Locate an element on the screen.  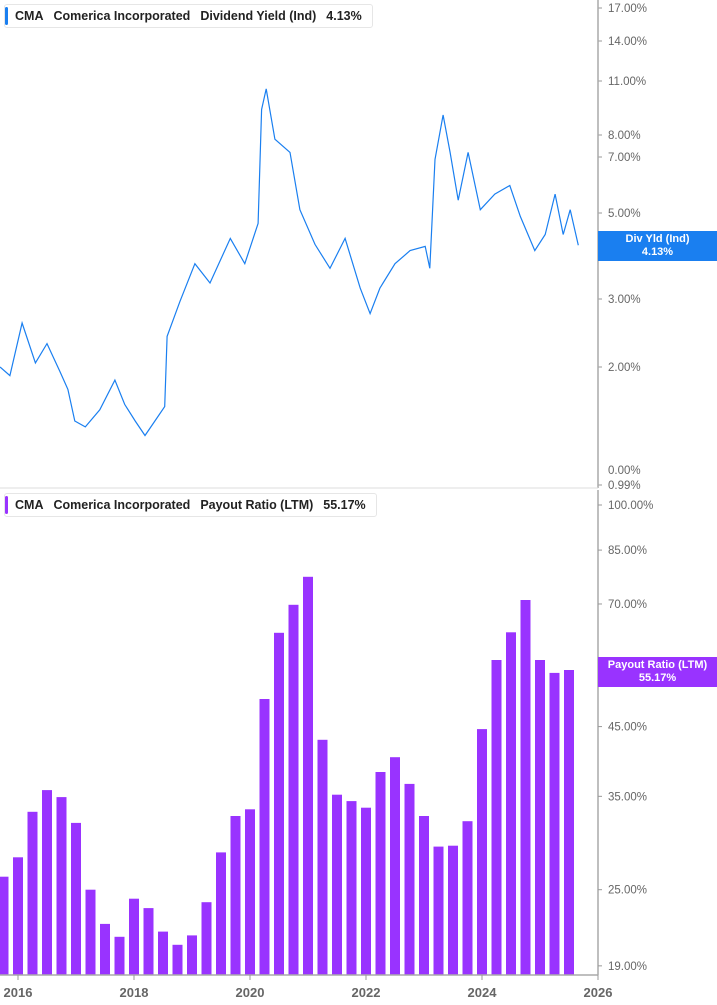
y-tick-label: 19.00% is located at coordinates (627, 967).